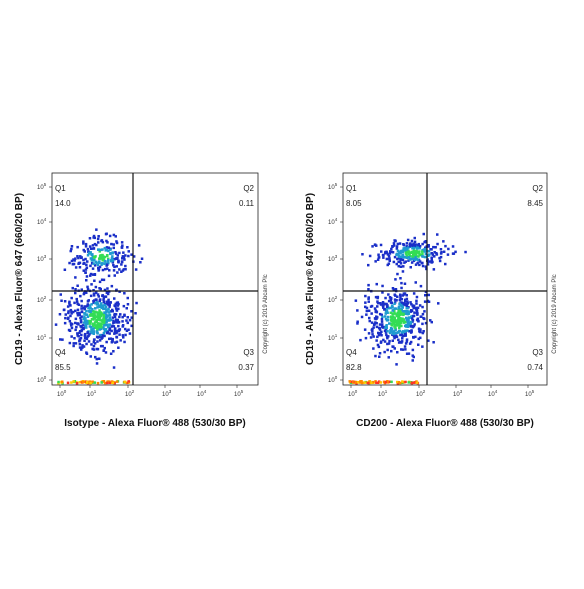  I want to click on y-tick-label: 102, so click(333, 299).